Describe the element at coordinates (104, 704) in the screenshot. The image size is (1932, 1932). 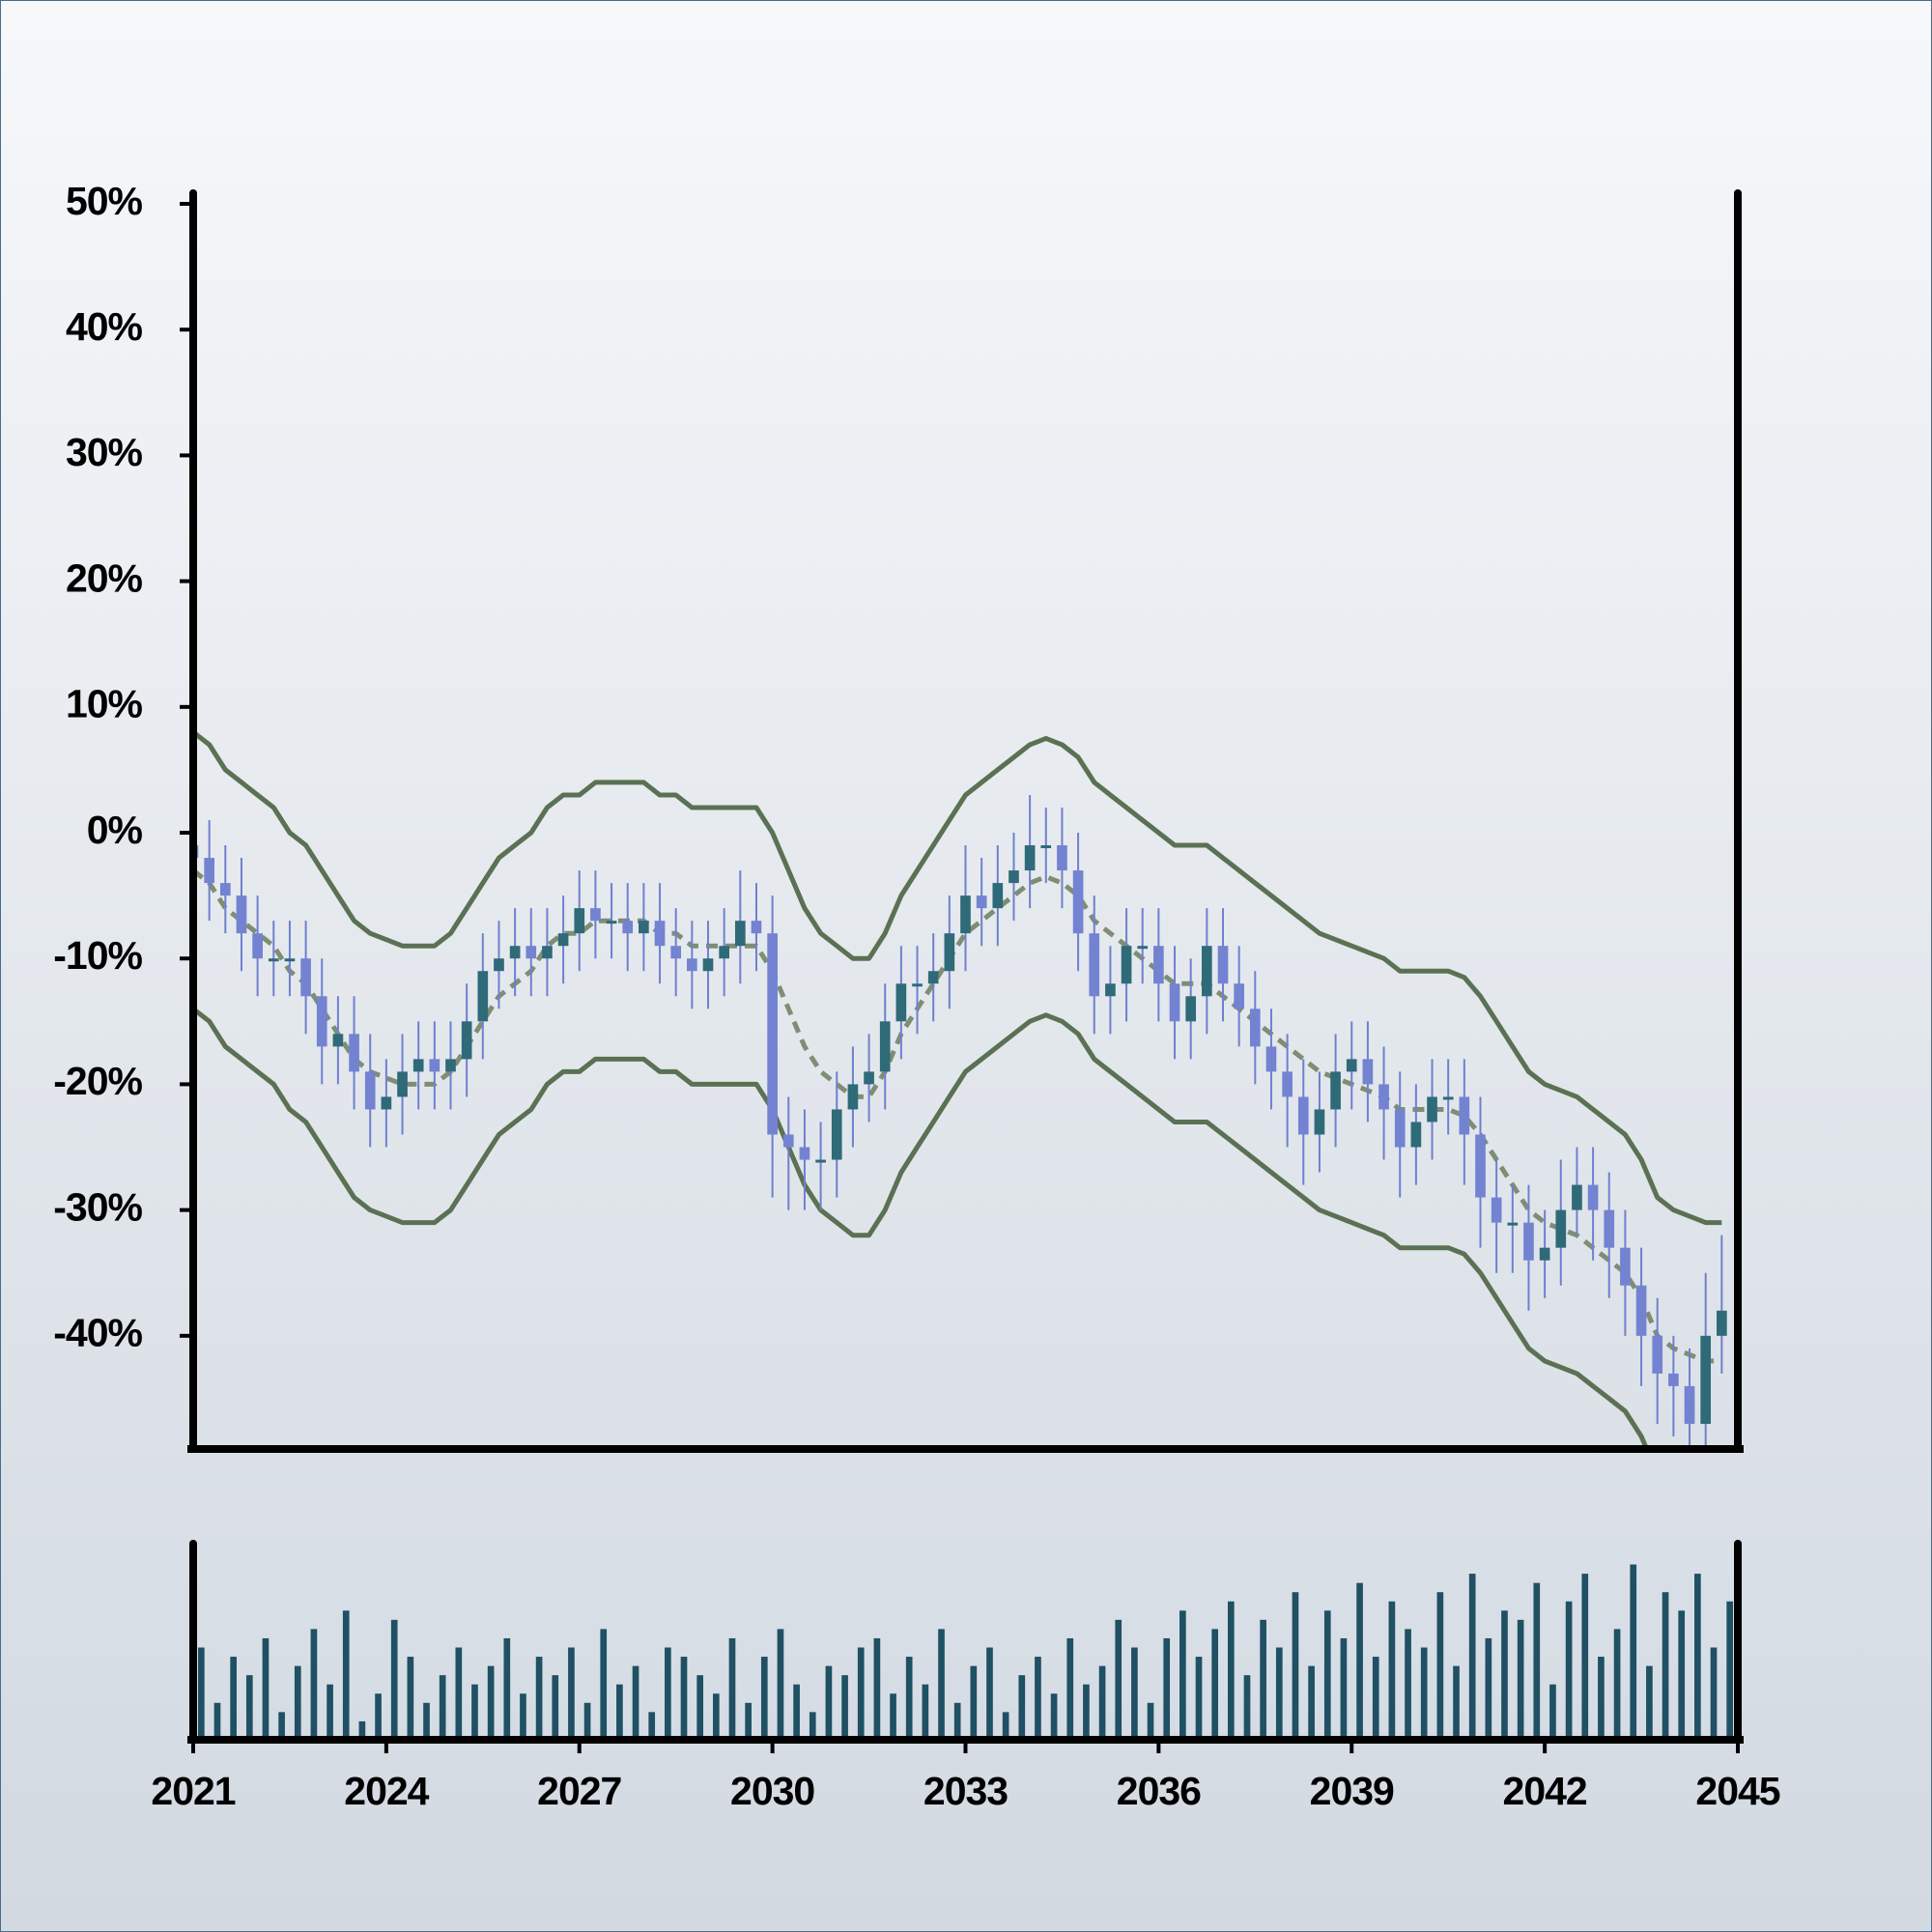
I see `y-tick-label: 10%` at that location.